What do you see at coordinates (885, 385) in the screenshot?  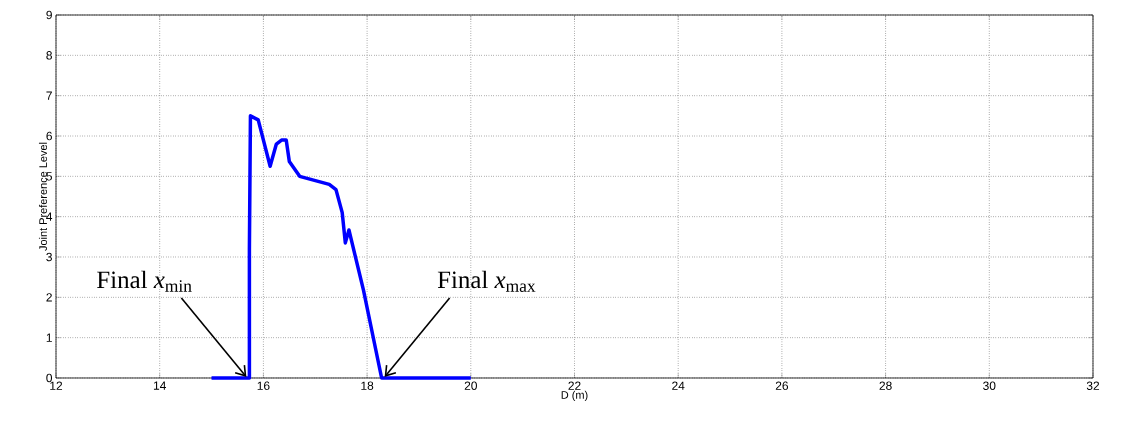 I see `x-tick-label: 28` at bounding box center [885, 385].